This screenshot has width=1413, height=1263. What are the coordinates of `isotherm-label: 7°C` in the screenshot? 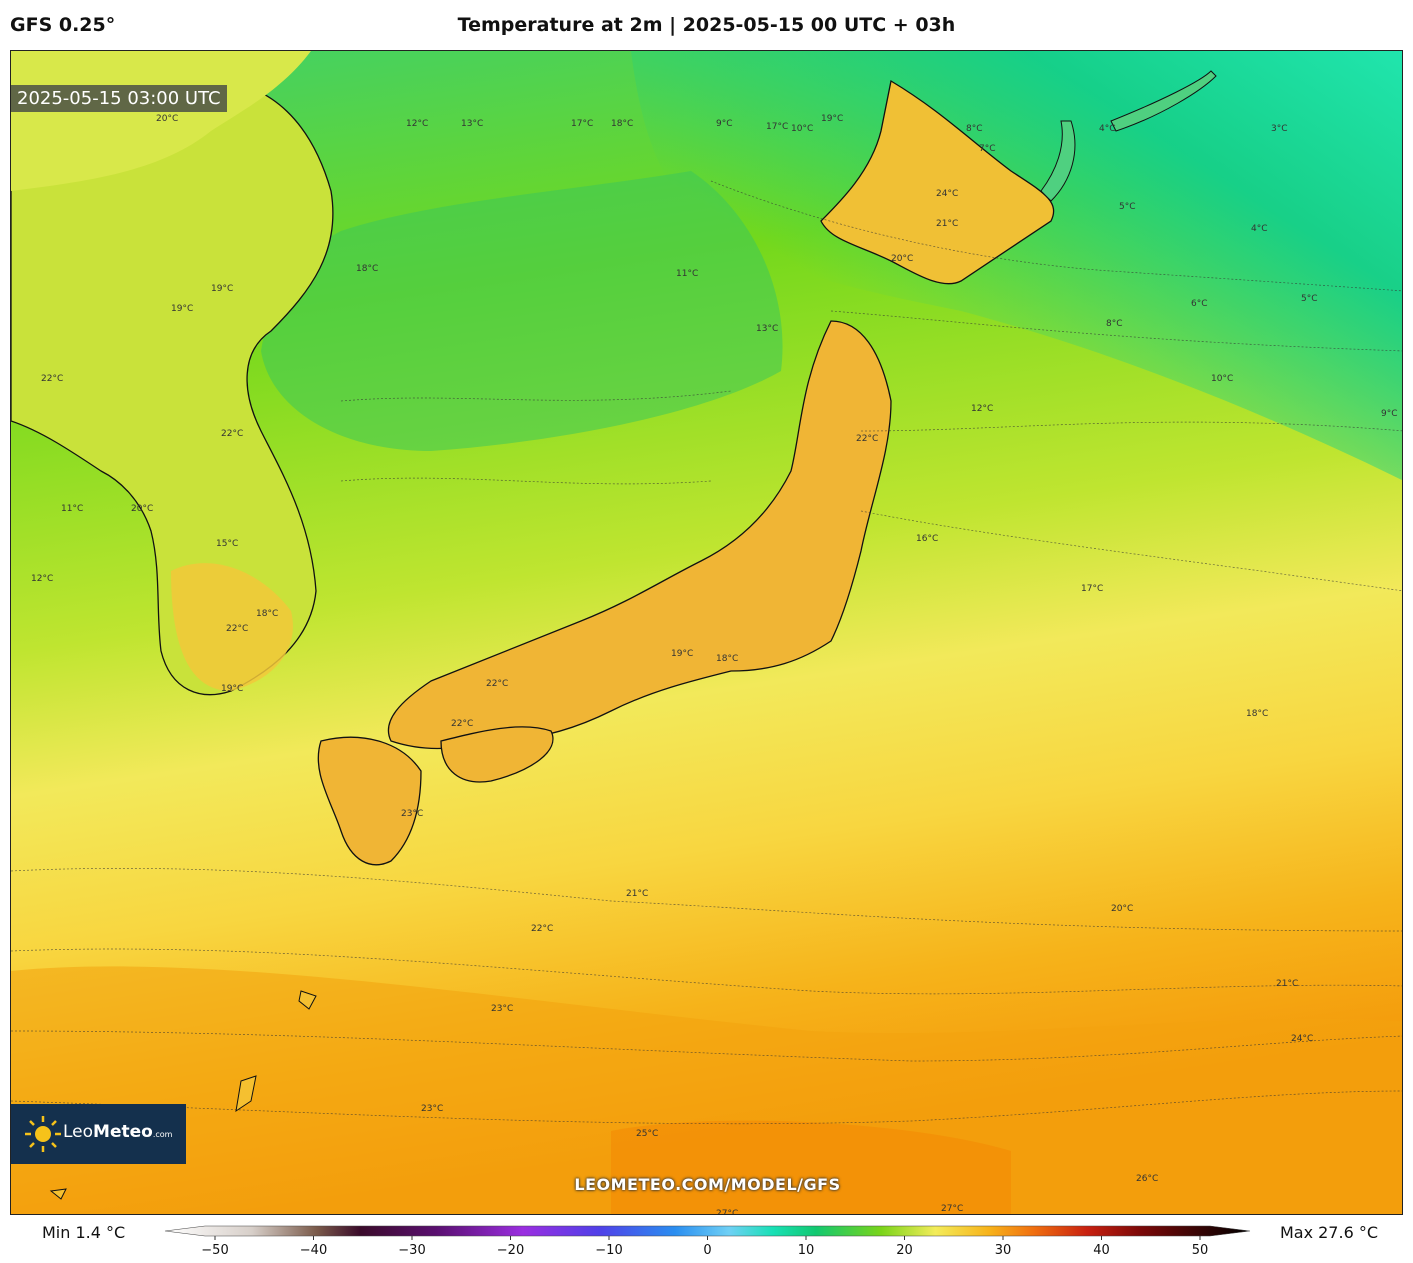 It's located at (987, 149).